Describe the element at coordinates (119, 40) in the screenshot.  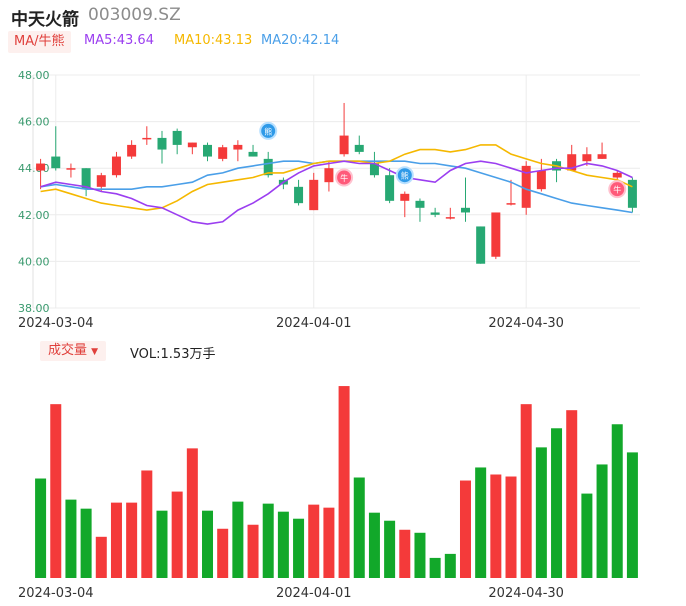
I see `ma5-legend: MA5:43.64` at that location.